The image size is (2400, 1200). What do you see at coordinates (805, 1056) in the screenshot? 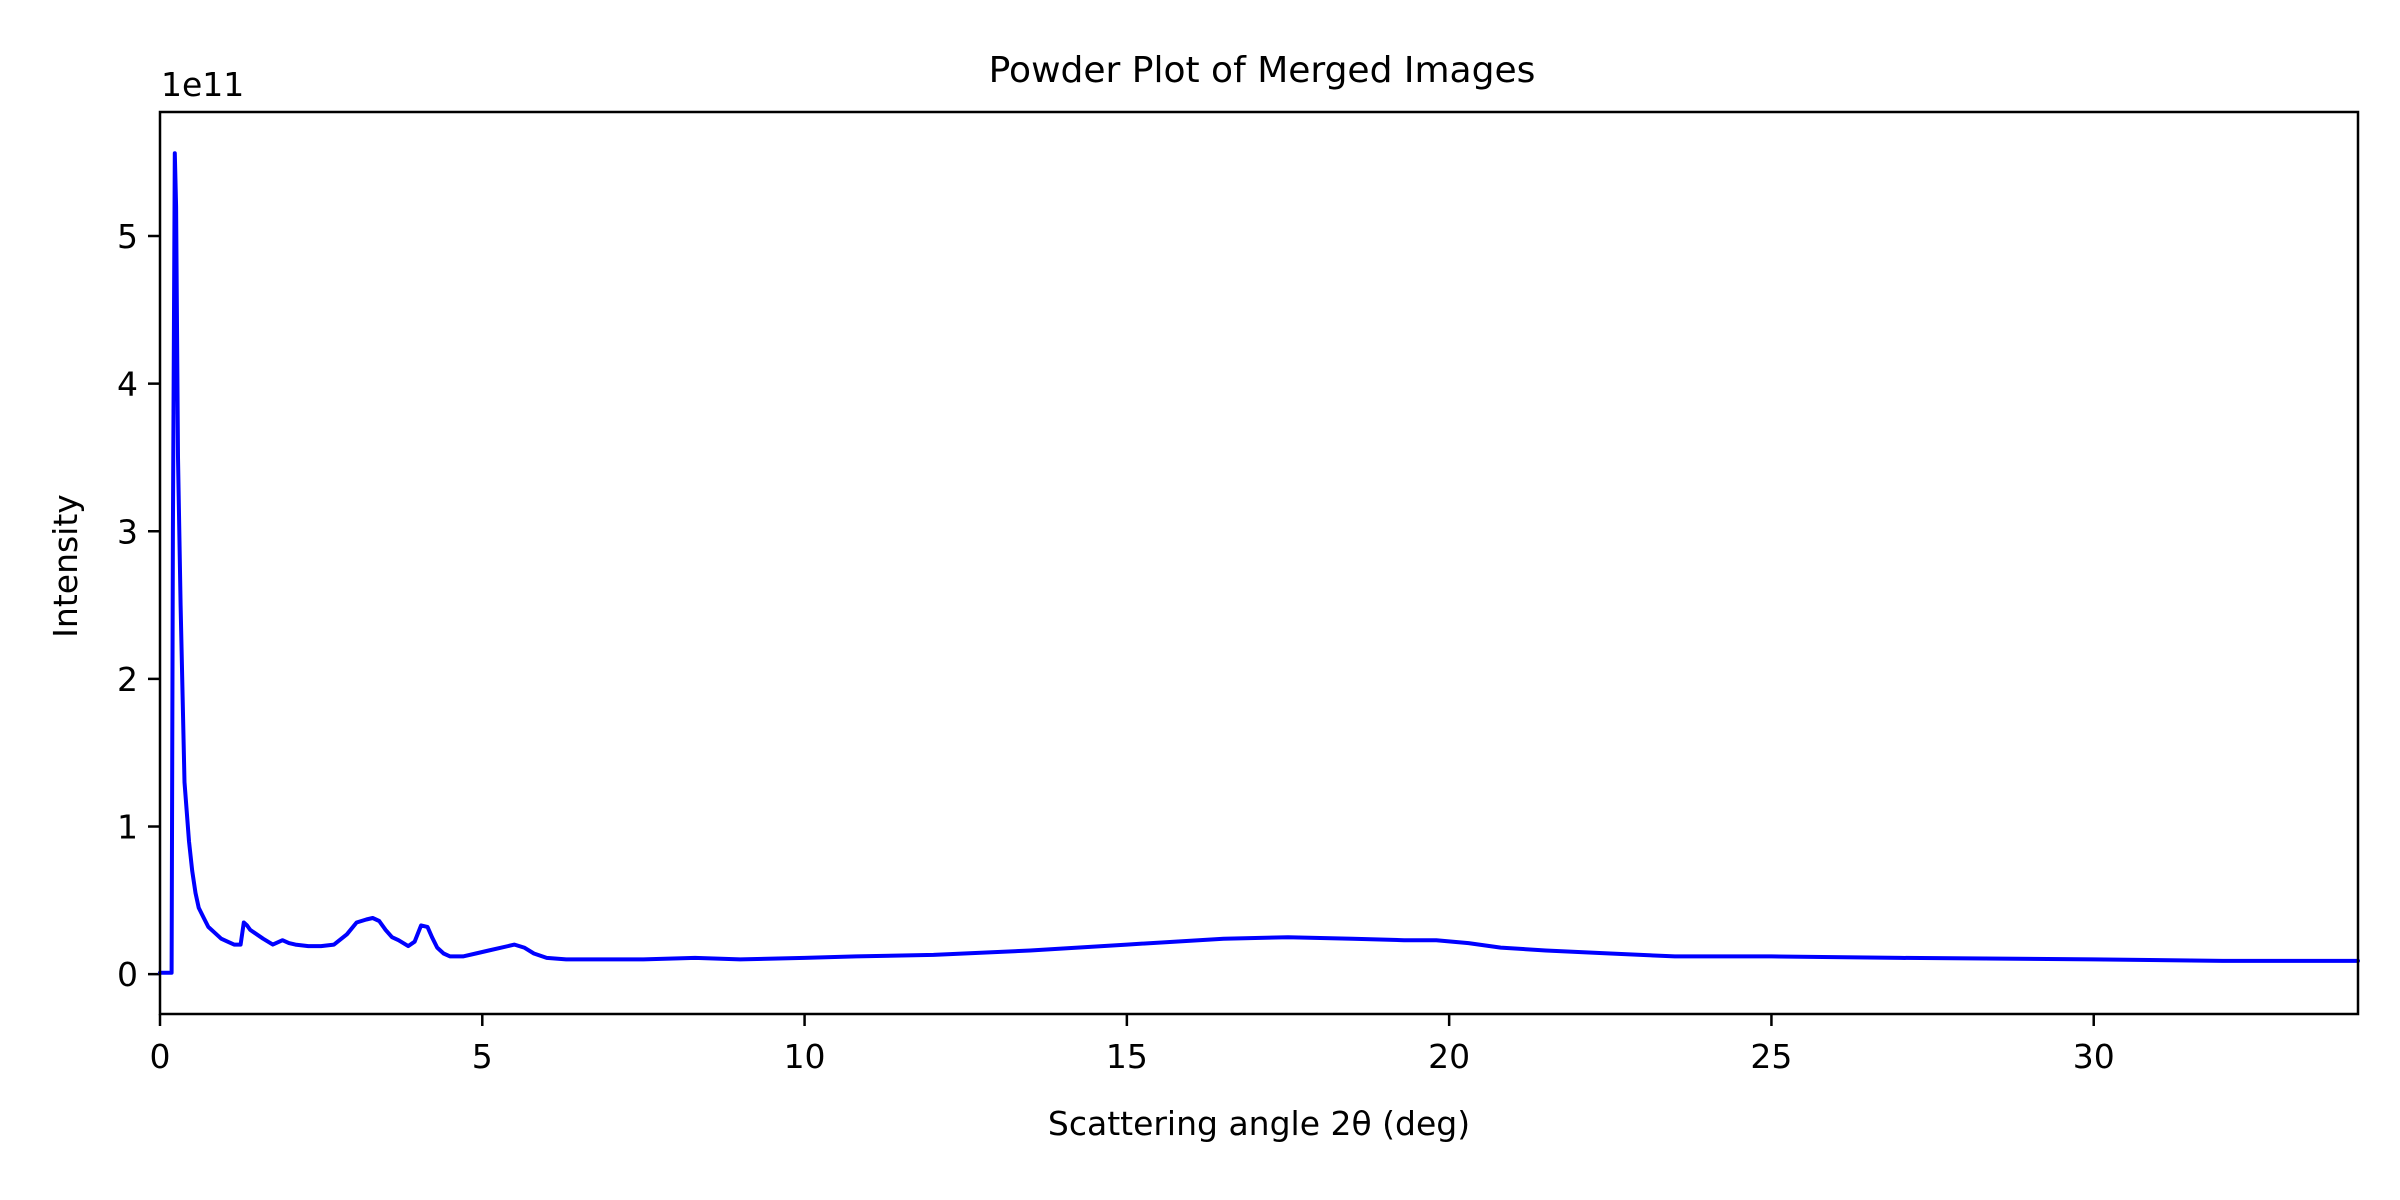
I see `x-tick-label: 10` at bounding box center [805, 1056].